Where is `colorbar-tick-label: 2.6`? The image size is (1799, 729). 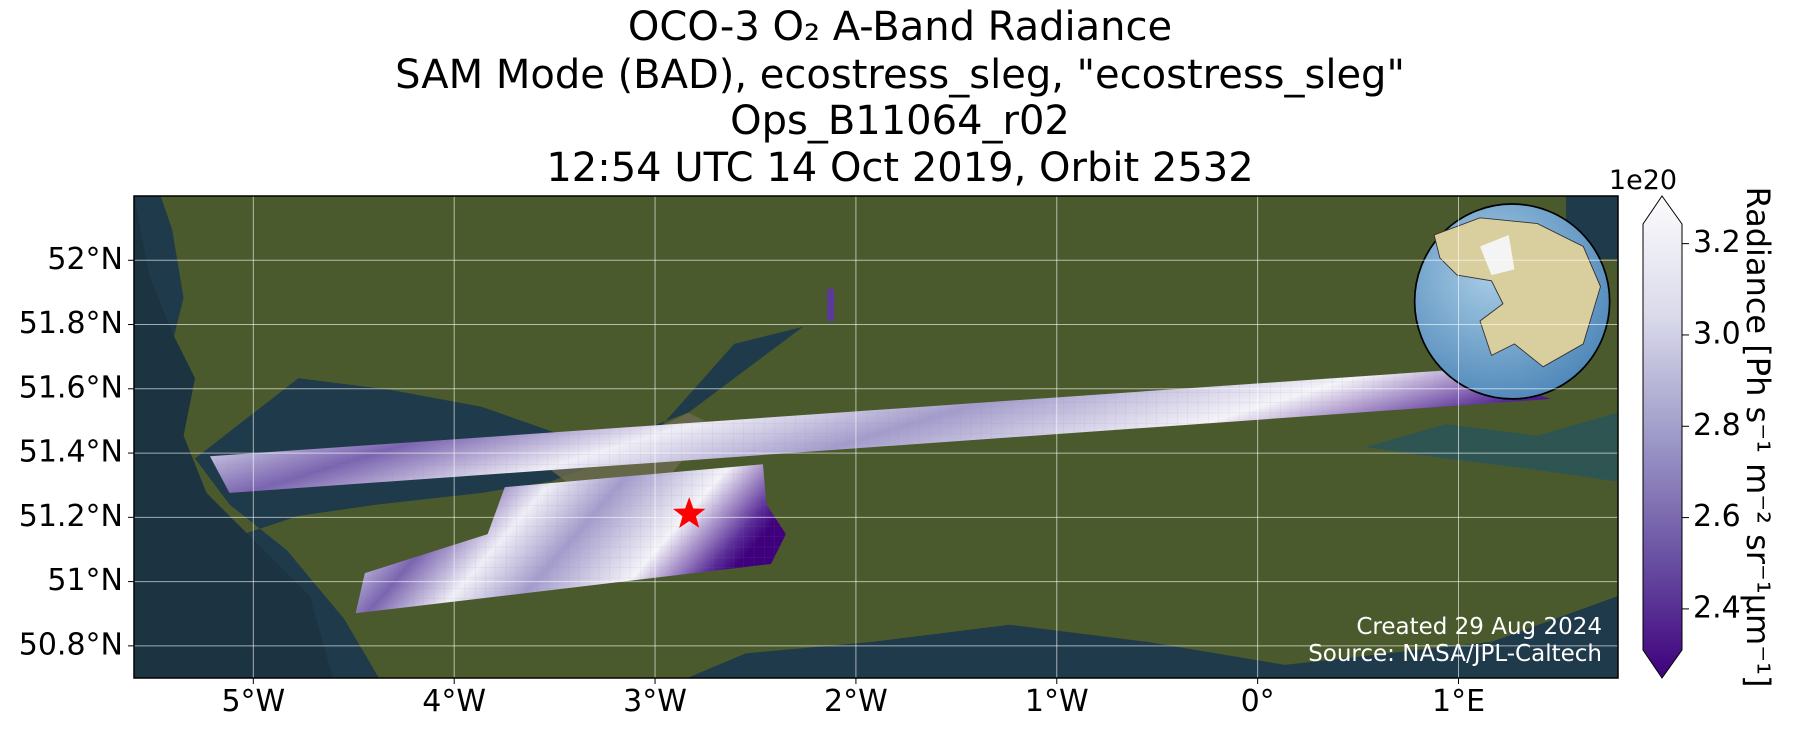
colorbar-tick-label: 2.6 is located at coordinates (1717, 516).